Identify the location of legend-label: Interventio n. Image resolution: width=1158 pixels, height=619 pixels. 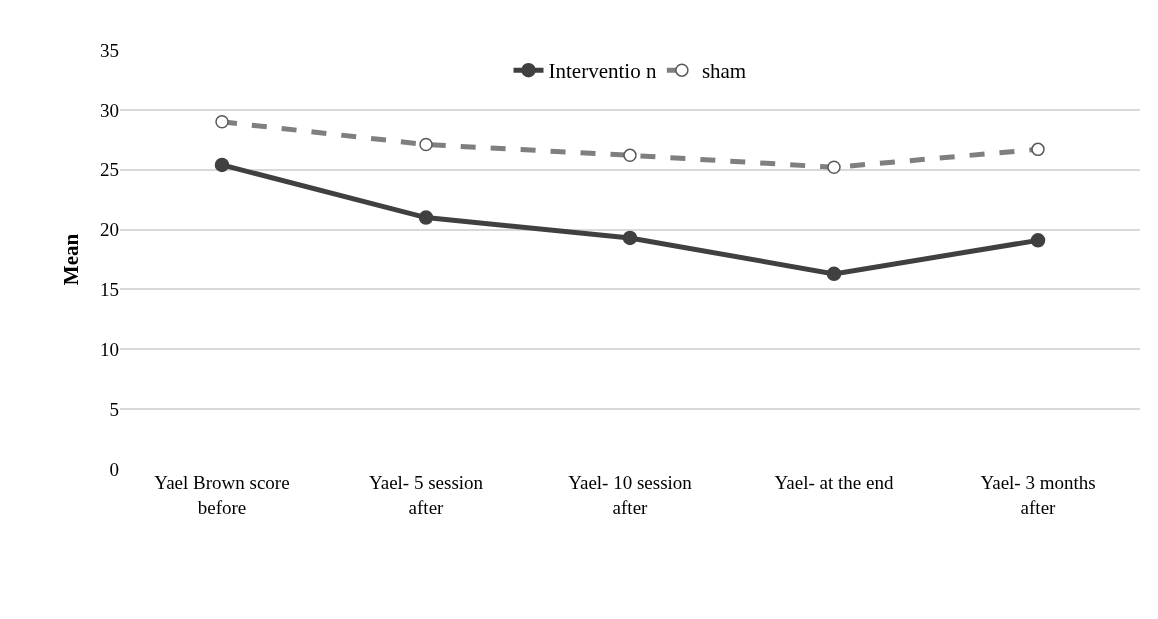
(602, 71).